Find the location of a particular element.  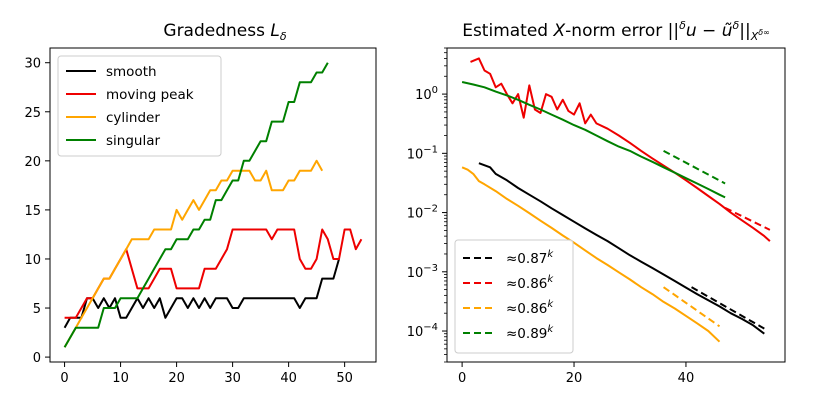

y-tick-label: 5 is located at coordinates (37, 309).